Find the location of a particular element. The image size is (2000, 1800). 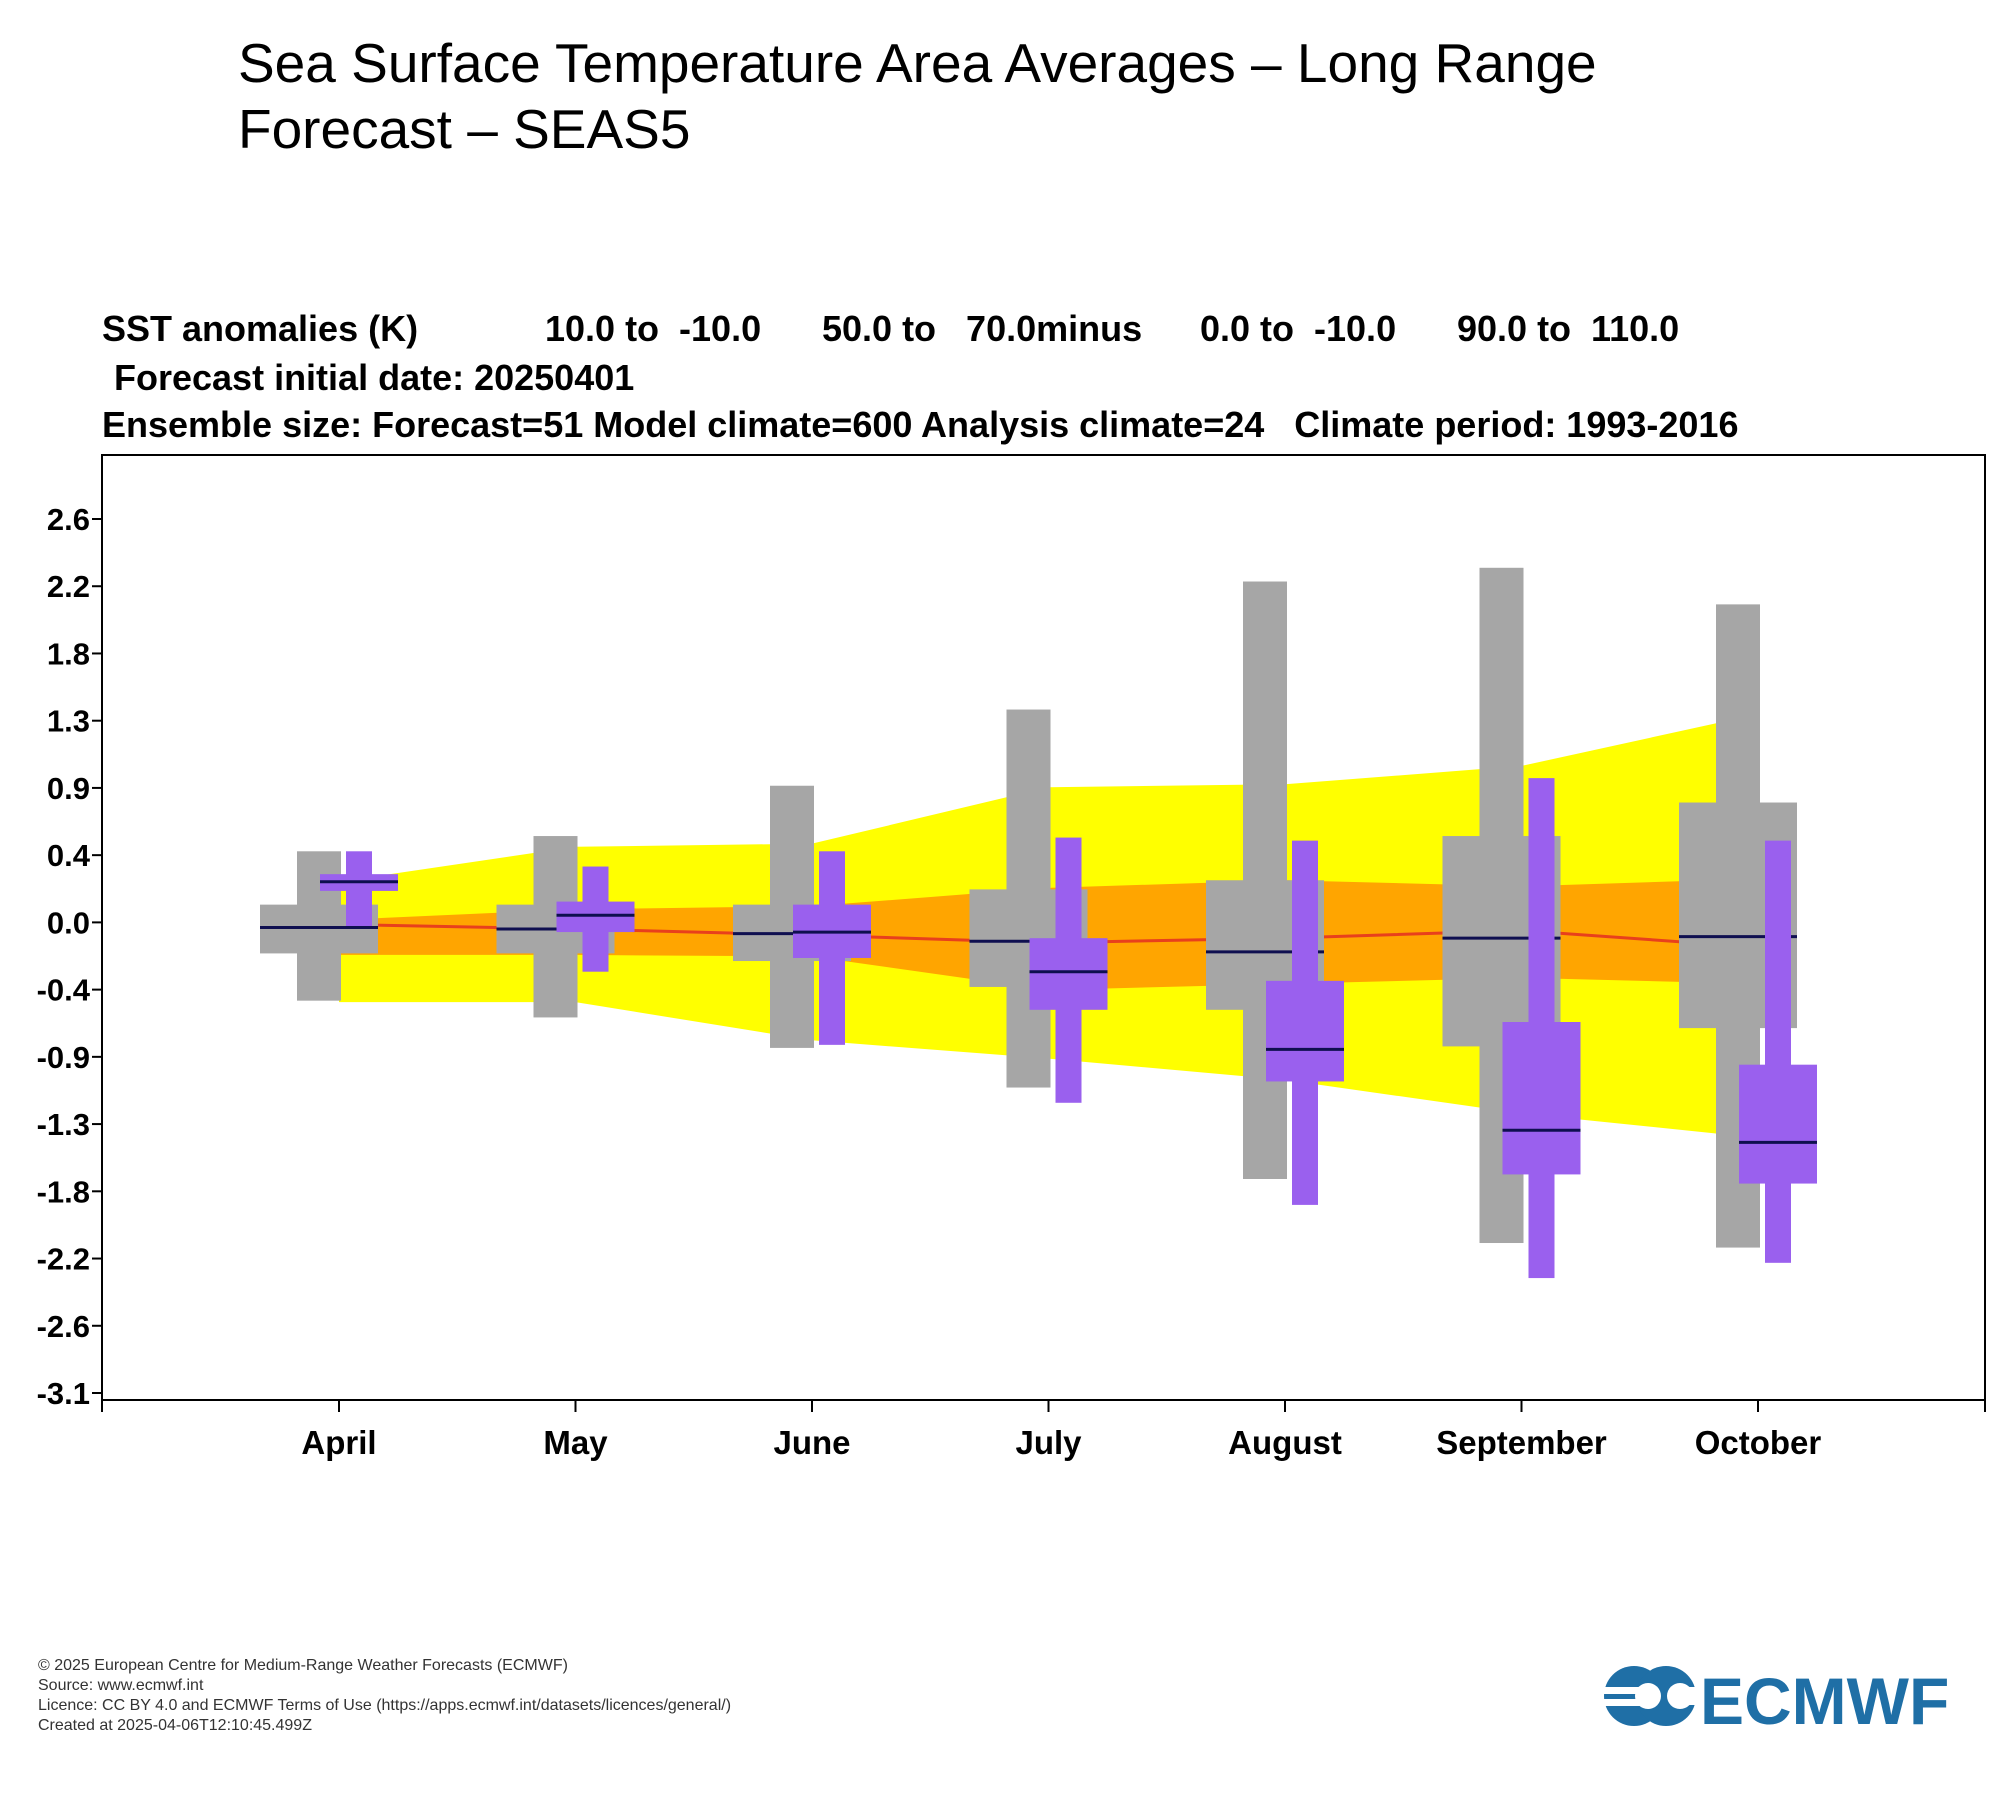

forecast-box-june is located at coordinates (832, 948).